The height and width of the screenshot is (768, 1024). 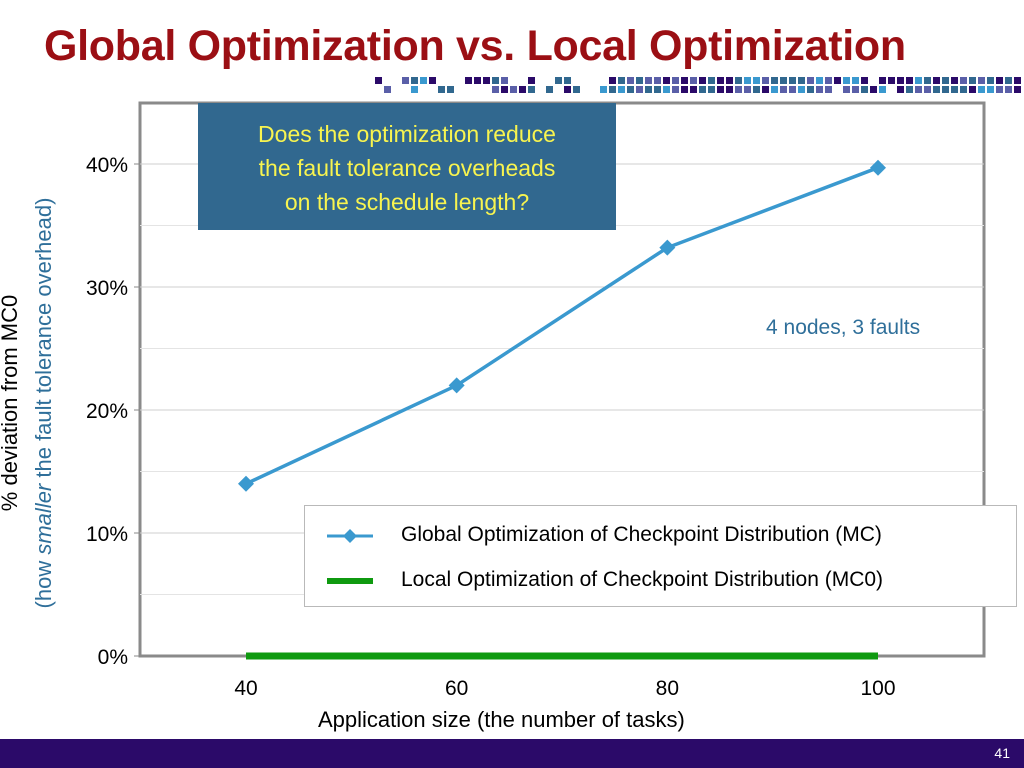 I want to click on slide-number: 41, so click(x=1002, y=753).